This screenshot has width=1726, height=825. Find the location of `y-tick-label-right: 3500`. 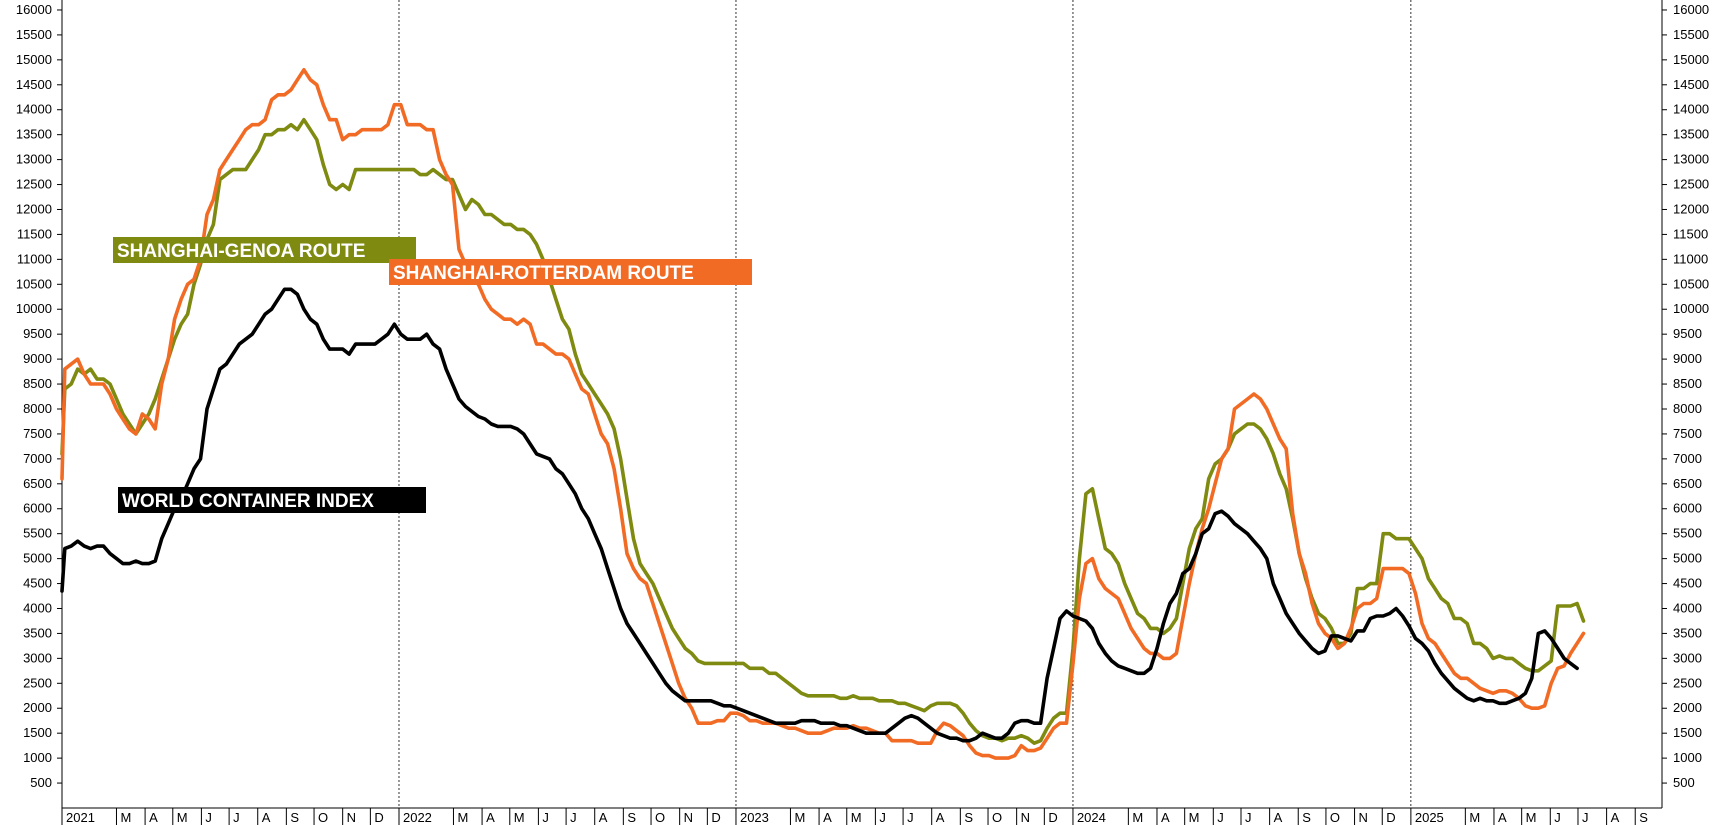

y-tick-label-right: 3500 is located at coordinates (1687, 632).